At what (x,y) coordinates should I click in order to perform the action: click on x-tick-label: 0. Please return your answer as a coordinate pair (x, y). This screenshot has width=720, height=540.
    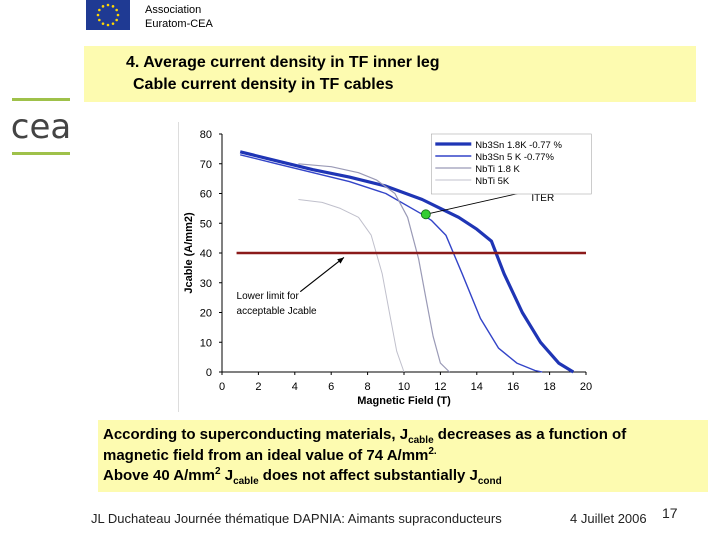
    Looking at the image, I should click on (222, 387).